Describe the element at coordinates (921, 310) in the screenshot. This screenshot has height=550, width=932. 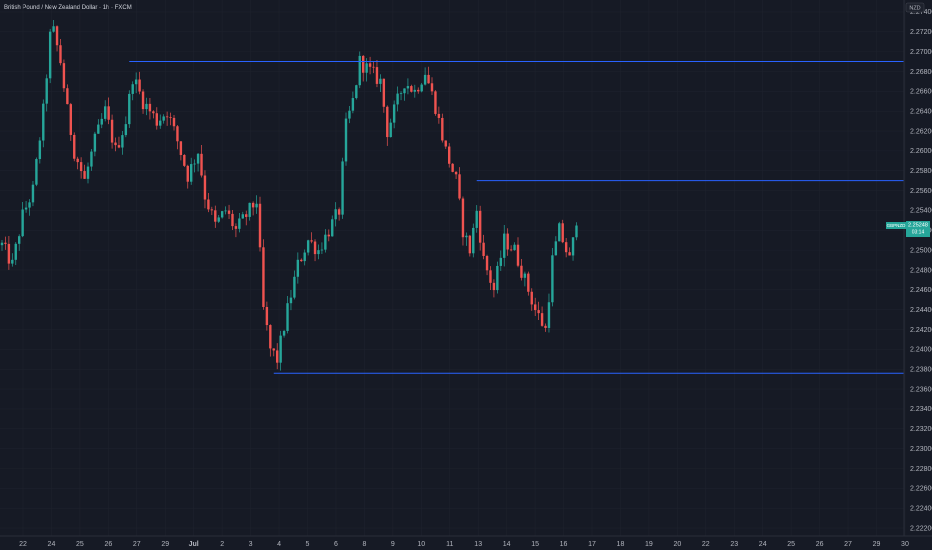
I see `price-tick-label: 2.24400` at that location.